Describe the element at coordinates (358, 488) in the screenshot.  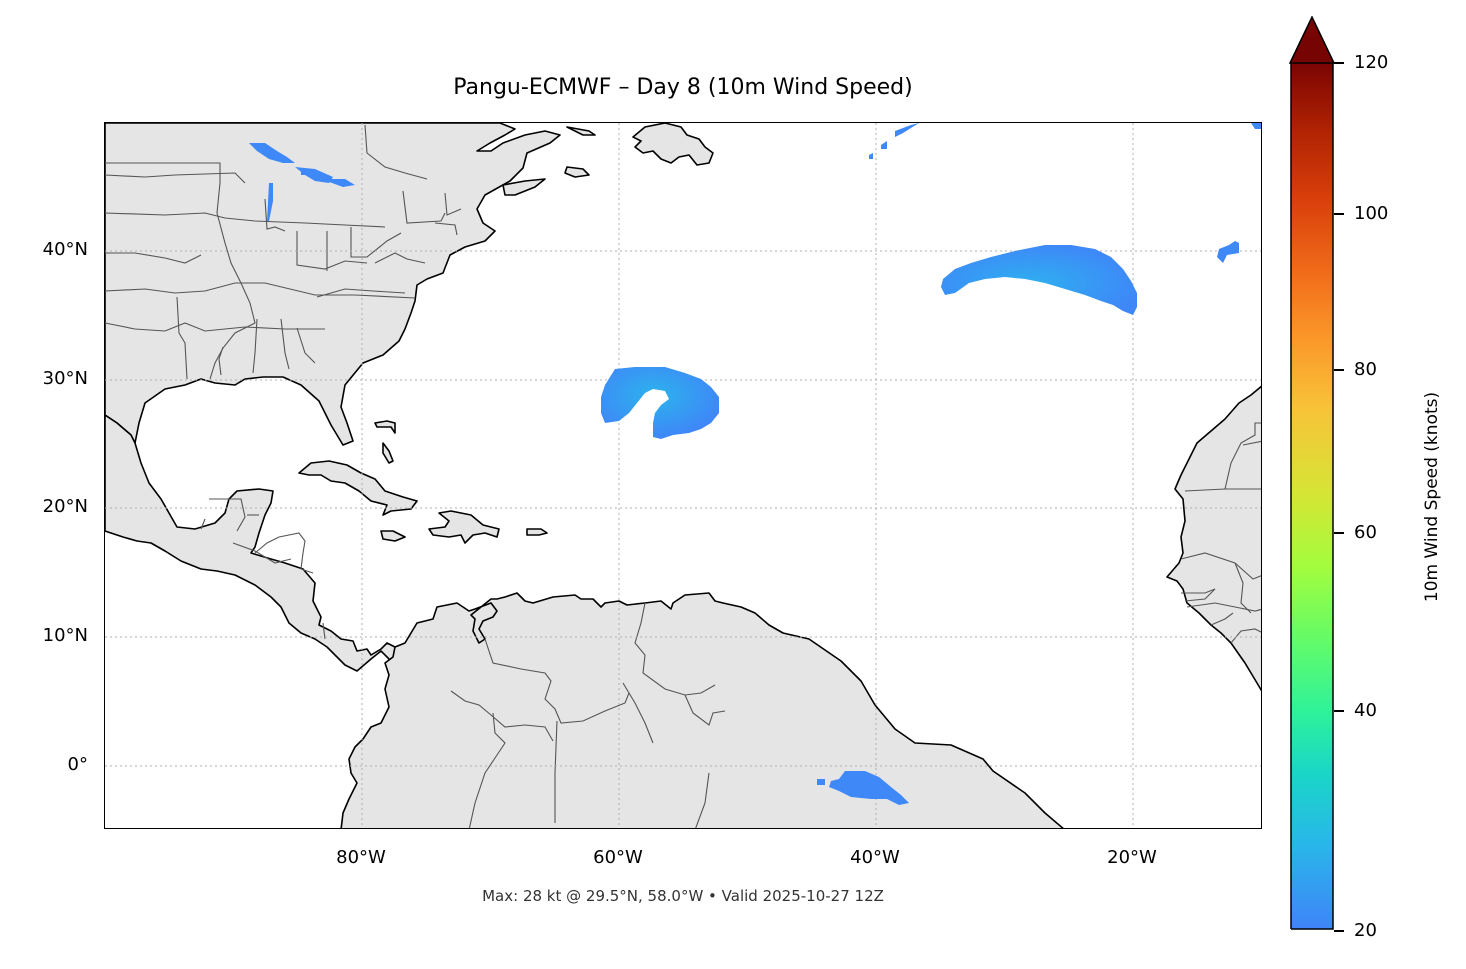
I see `cuba-island` at that location.